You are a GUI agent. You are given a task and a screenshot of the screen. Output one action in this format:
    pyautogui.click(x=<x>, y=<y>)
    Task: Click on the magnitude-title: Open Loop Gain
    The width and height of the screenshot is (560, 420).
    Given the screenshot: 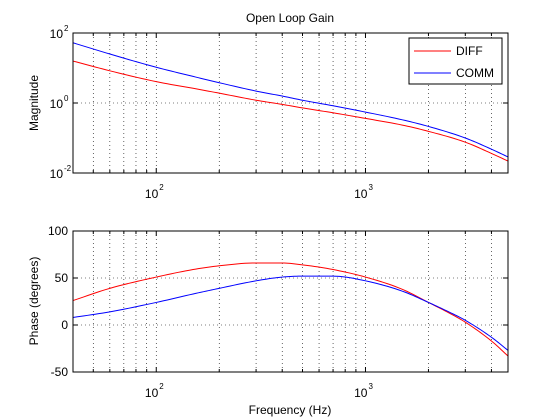 What is the action you would take?
    pyautogui.click(x=290, y=18)
    